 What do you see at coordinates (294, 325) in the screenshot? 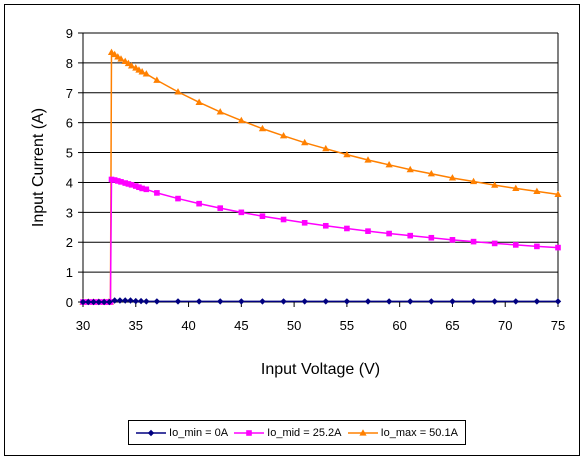
I see `x-tick-label: 50` at bounding box center [294, 325].